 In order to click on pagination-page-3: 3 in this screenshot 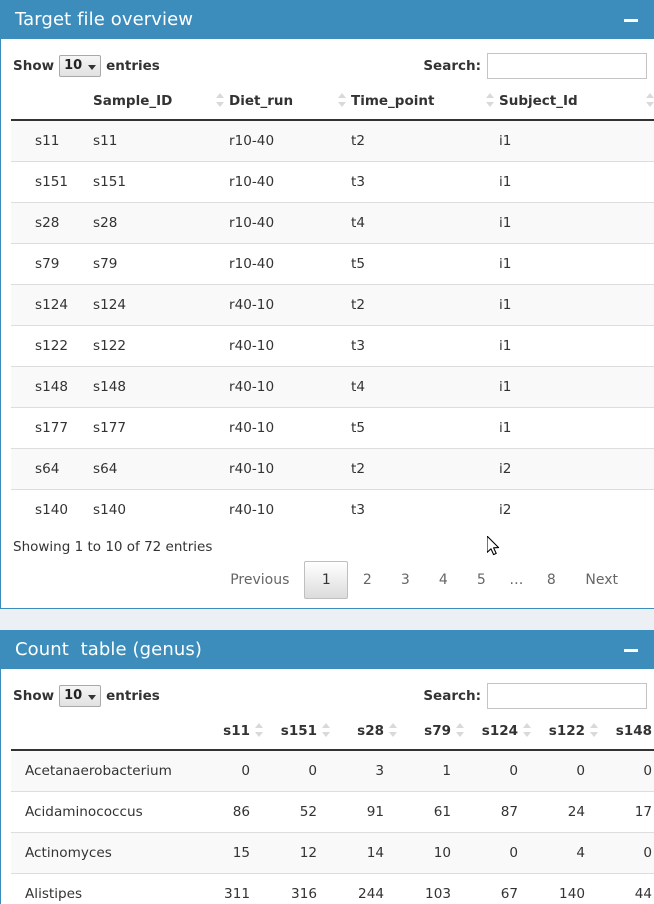, I will do `click(405, 580)`.